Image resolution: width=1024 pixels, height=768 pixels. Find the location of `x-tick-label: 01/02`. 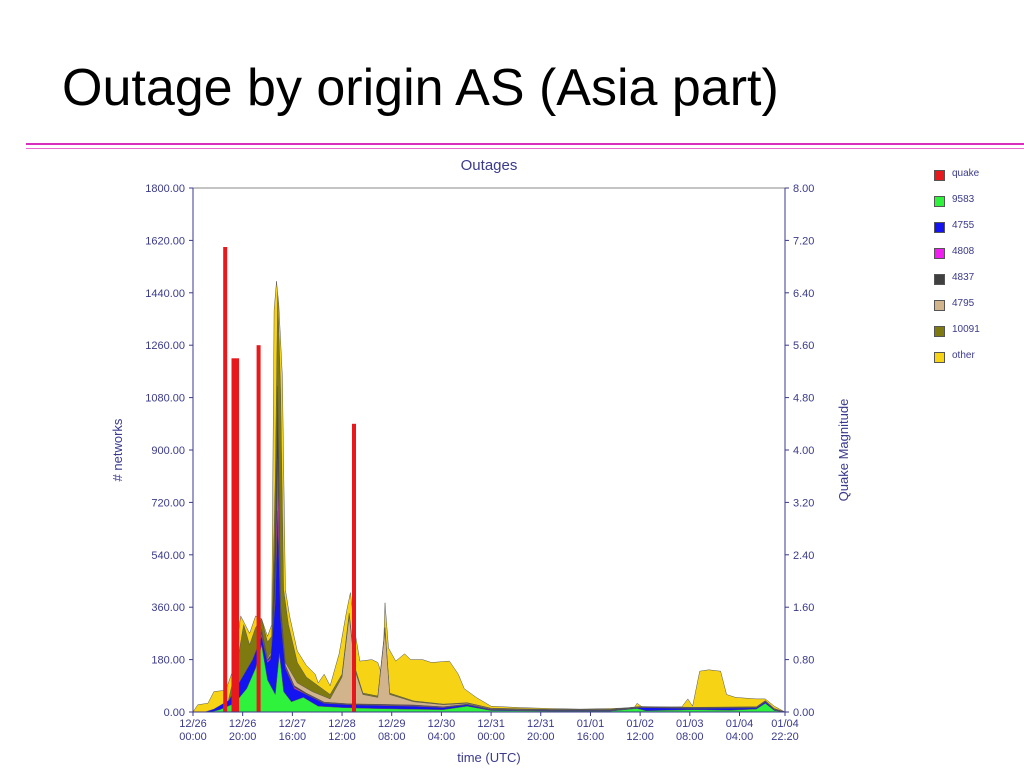

x-tick-label: 01/02 is located at coordinates (640, 724).